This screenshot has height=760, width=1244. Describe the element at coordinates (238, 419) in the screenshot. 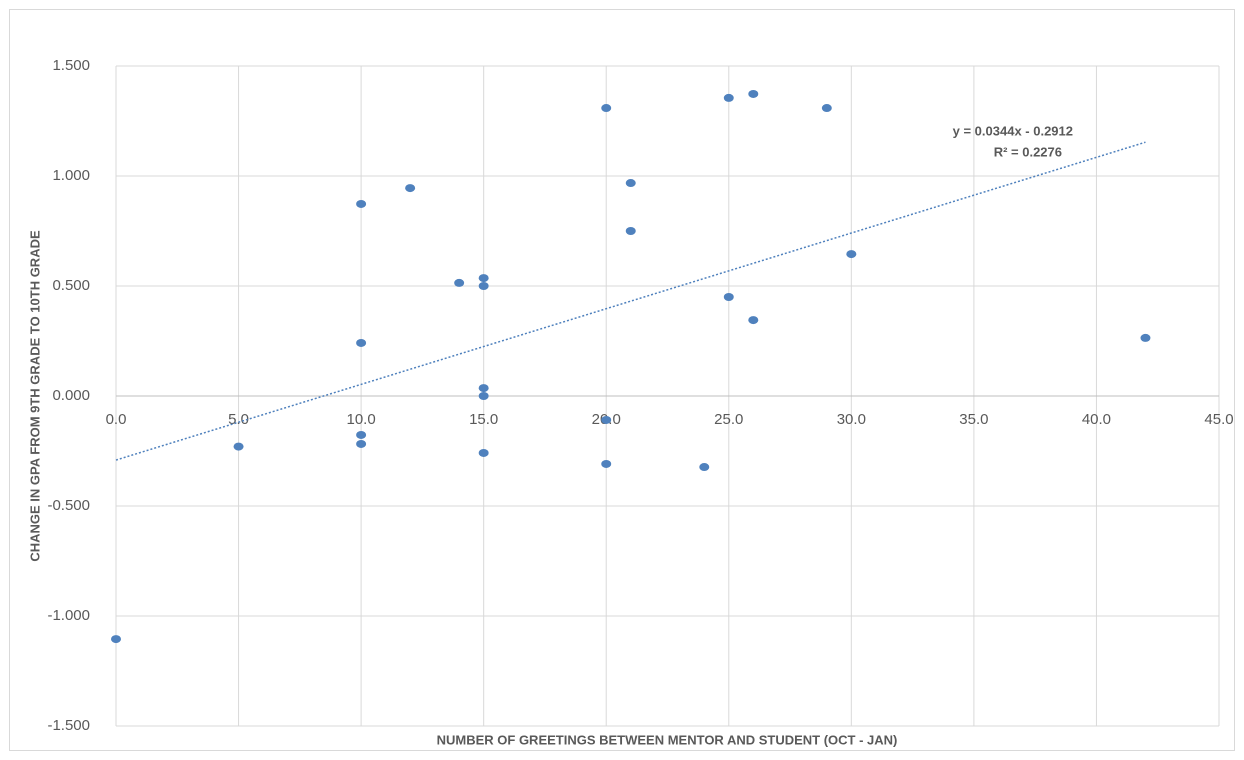

I see `x-tick-label: 5.0` at that location.